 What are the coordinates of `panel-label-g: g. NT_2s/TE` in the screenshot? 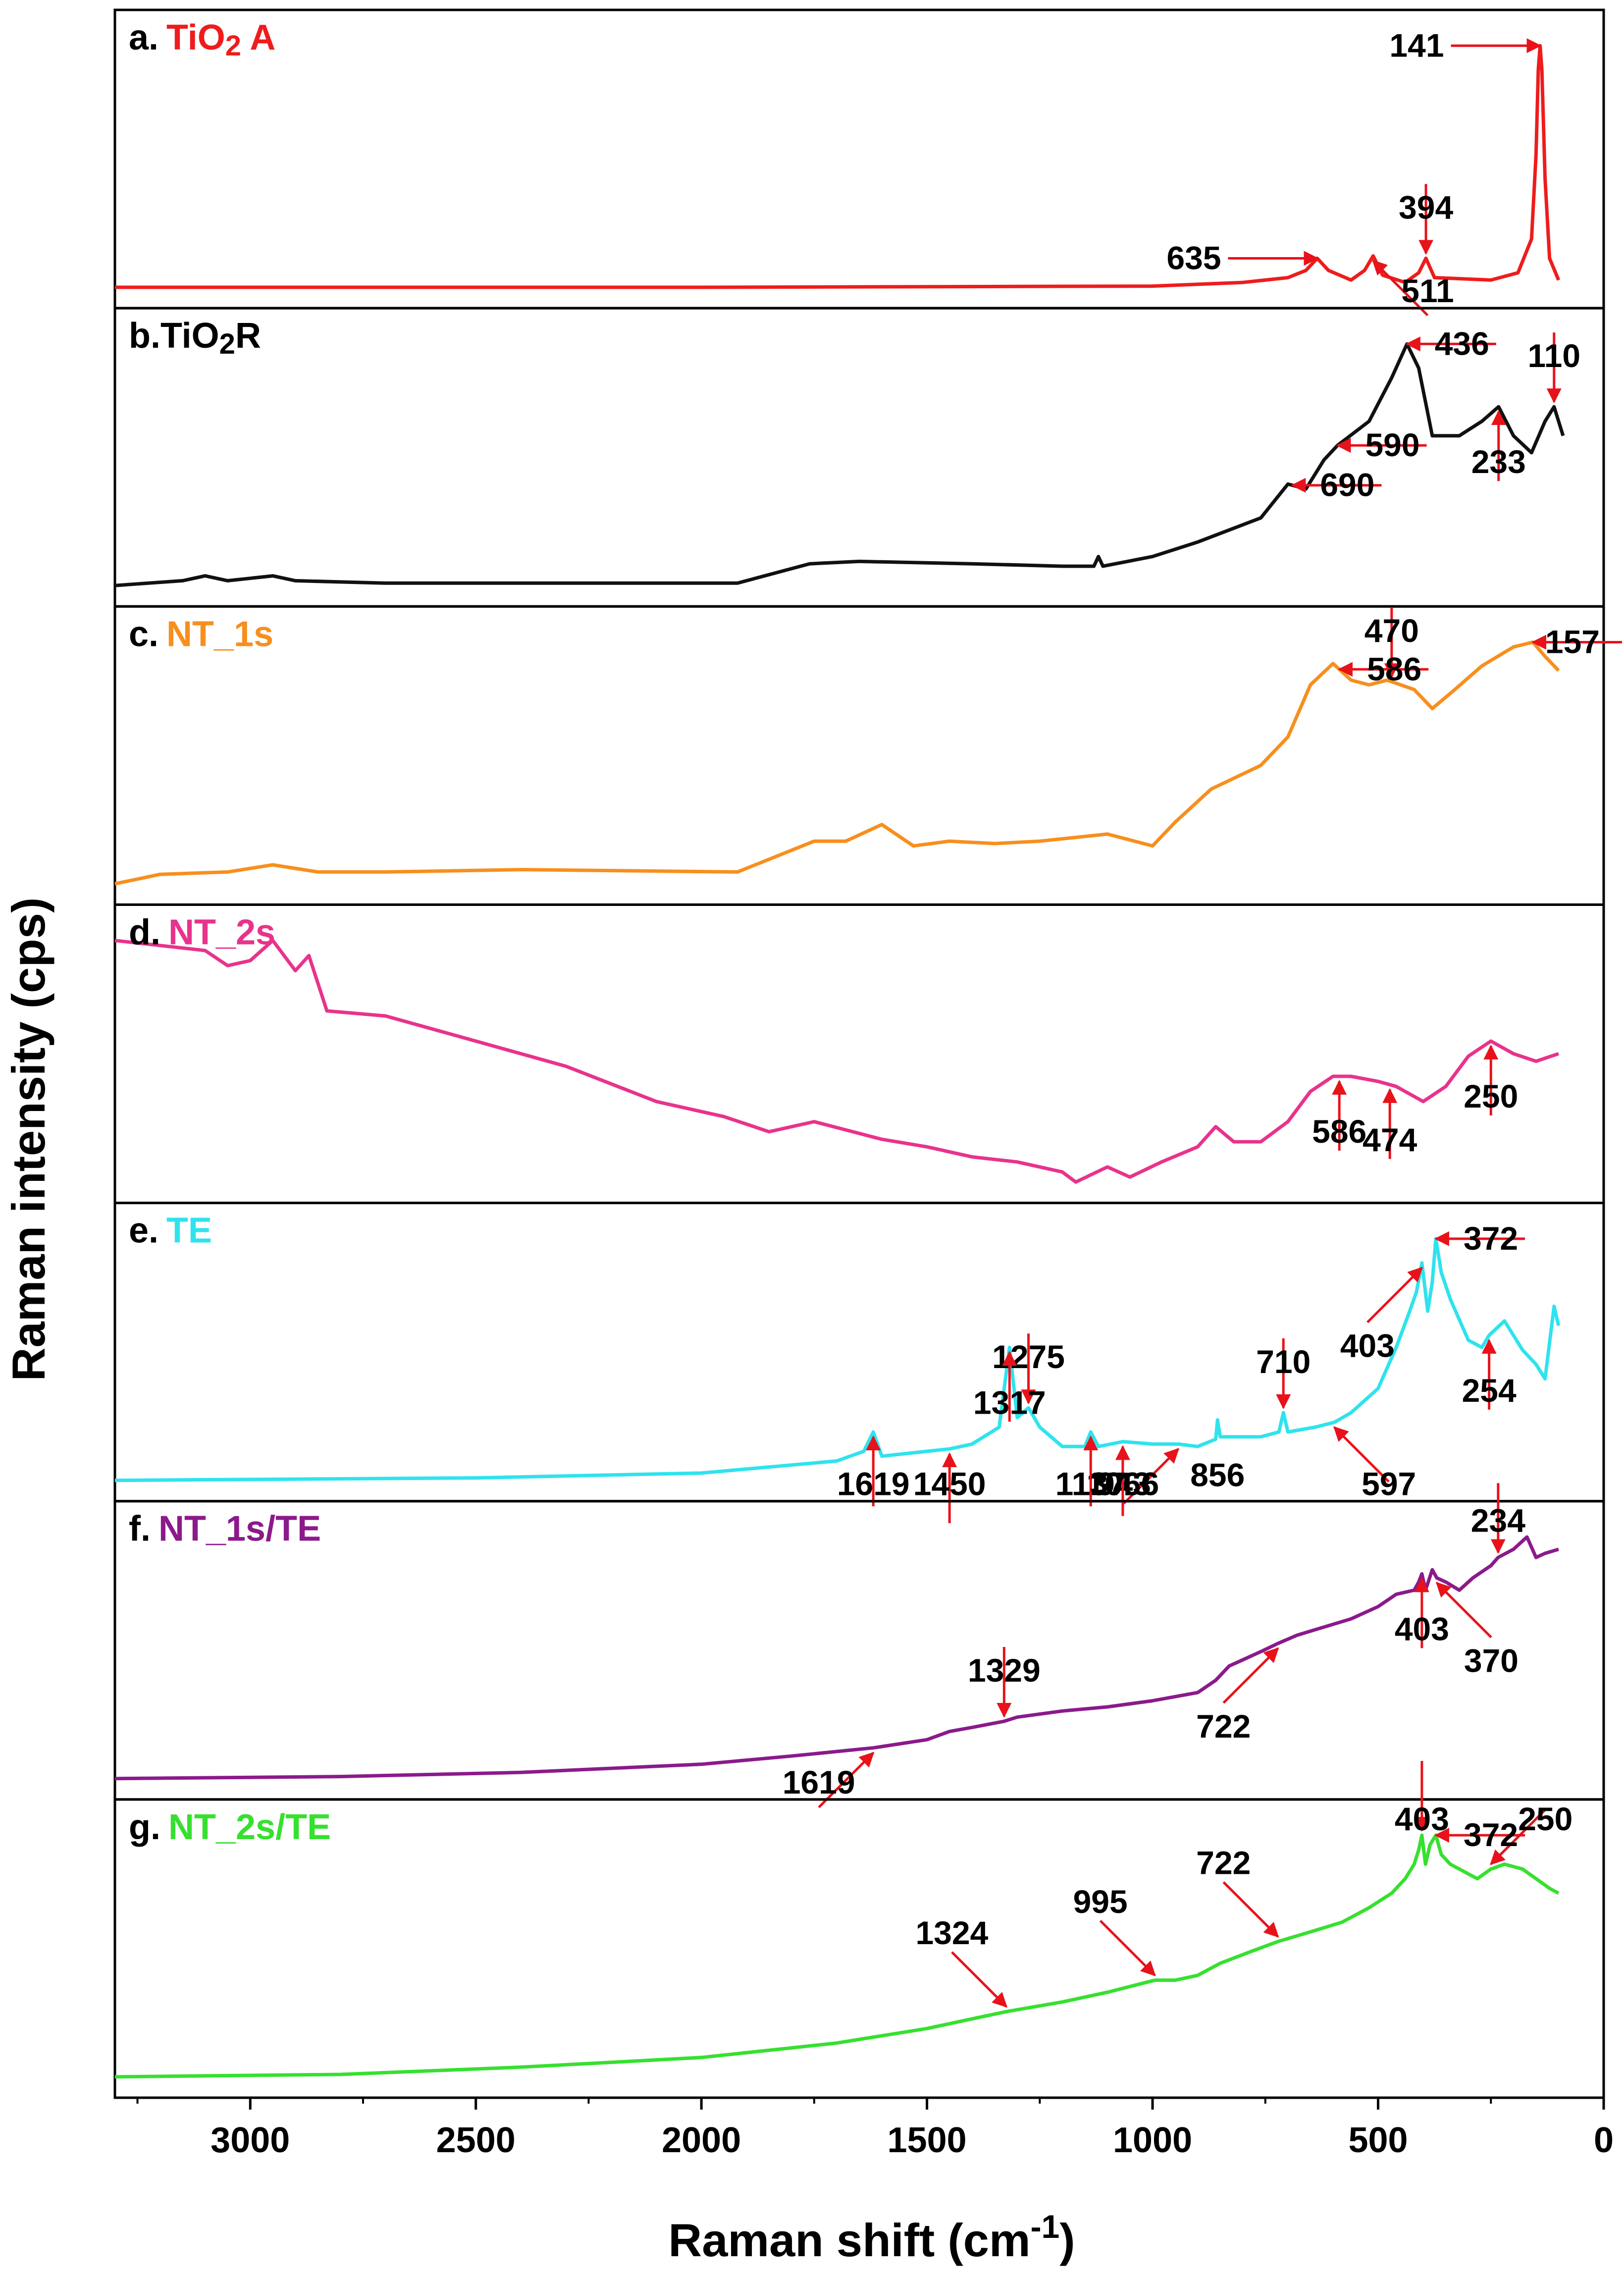 It's located at (230, 1827).